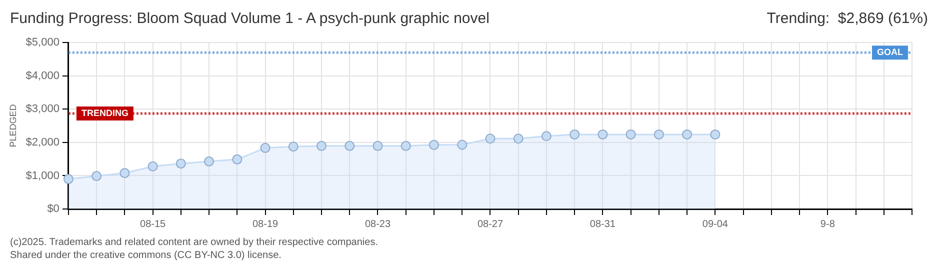  Describe the element at coordinates (43, 142) in the screenshot. I see `y-tick-label: $2,000` at that location.